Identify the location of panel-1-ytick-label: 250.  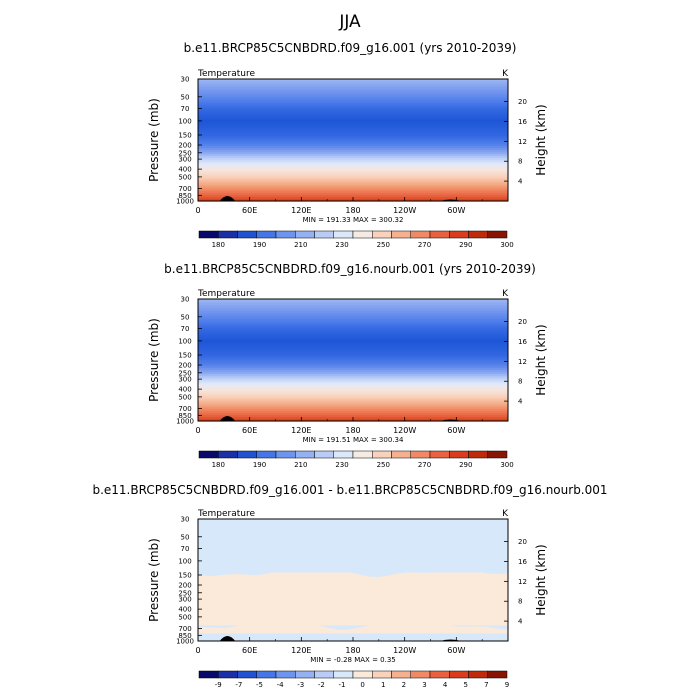
(184, 153).